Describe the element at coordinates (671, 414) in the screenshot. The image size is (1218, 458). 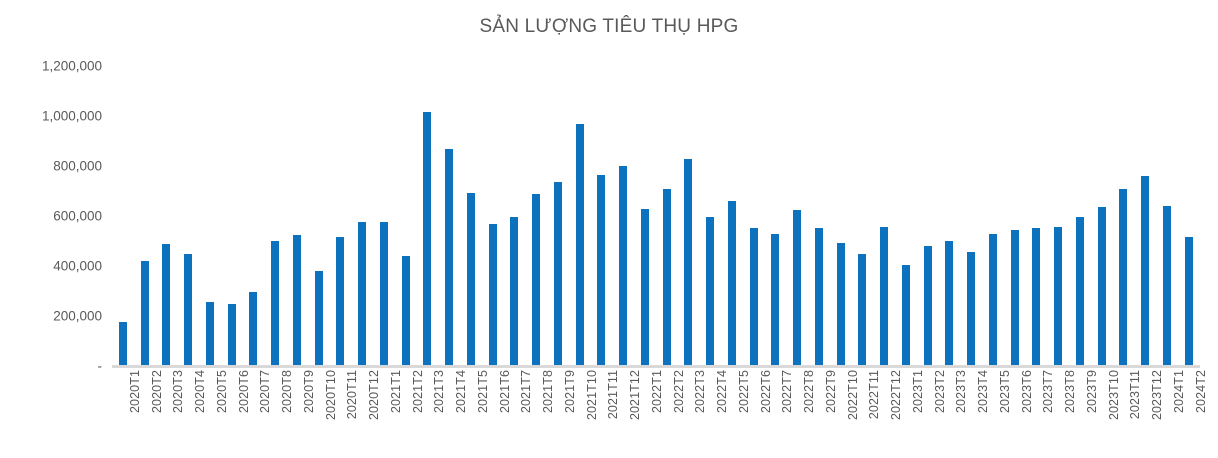
I see `x-axis-tick: 2022T2` at that location.